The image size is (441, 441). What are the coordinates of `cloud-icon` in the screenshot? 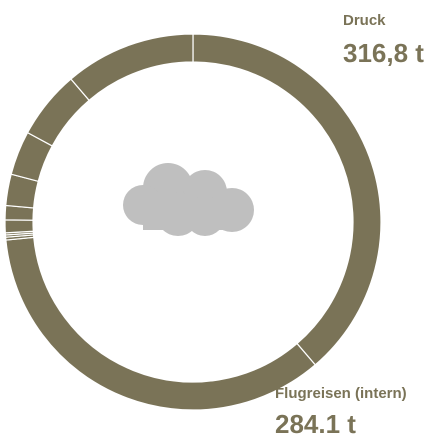 It's located at (188, 199).